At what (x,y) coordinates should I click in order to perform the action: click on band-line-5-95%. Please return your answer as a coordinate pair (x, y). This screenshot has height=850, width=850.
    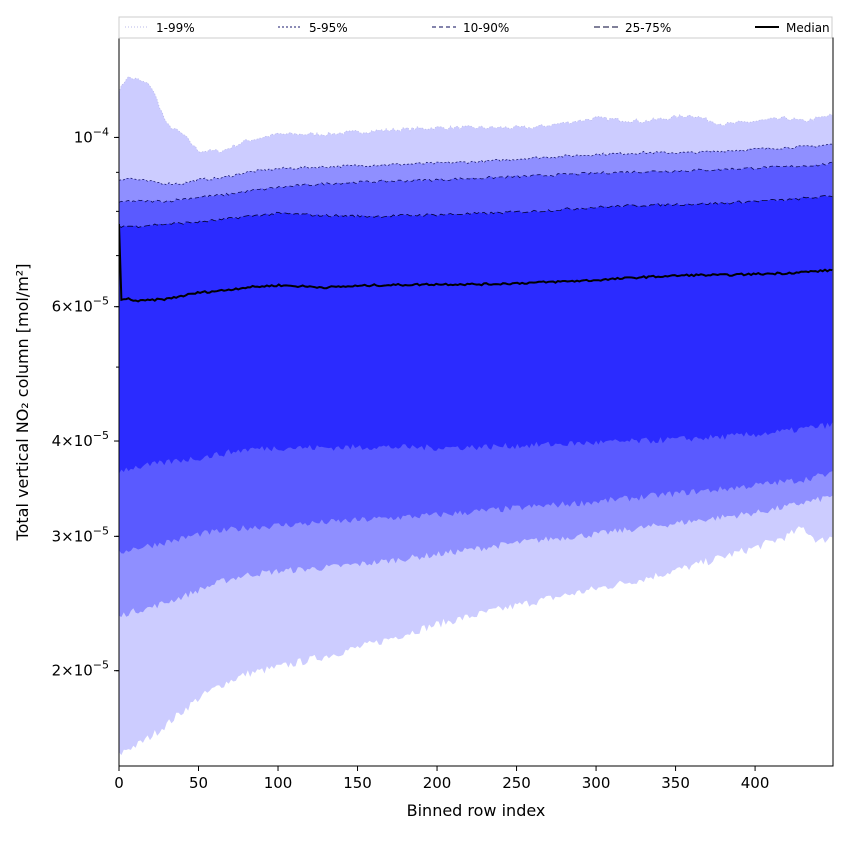
    Looking at the image, I should click on (476, 164).